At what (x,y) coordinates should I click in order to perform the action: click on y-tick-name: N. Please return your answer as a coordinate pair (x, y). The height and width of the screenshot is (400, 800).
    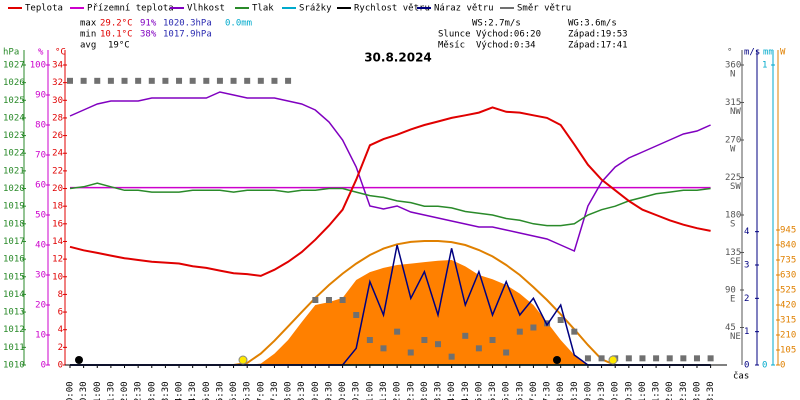
    Looking at the image, I should click on (732, 75).